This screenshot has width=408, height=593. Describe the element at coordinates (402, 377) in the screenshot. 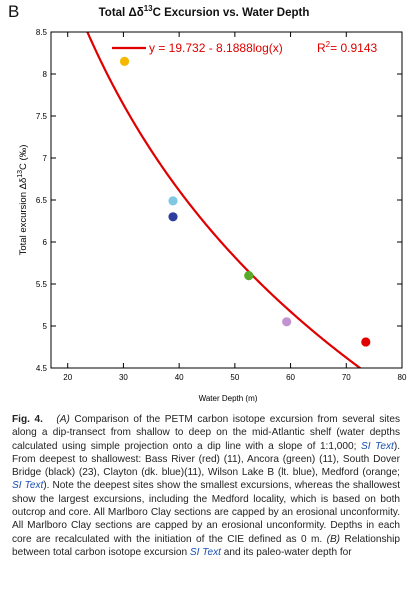

I see `x-tick-label: 80` at that location.